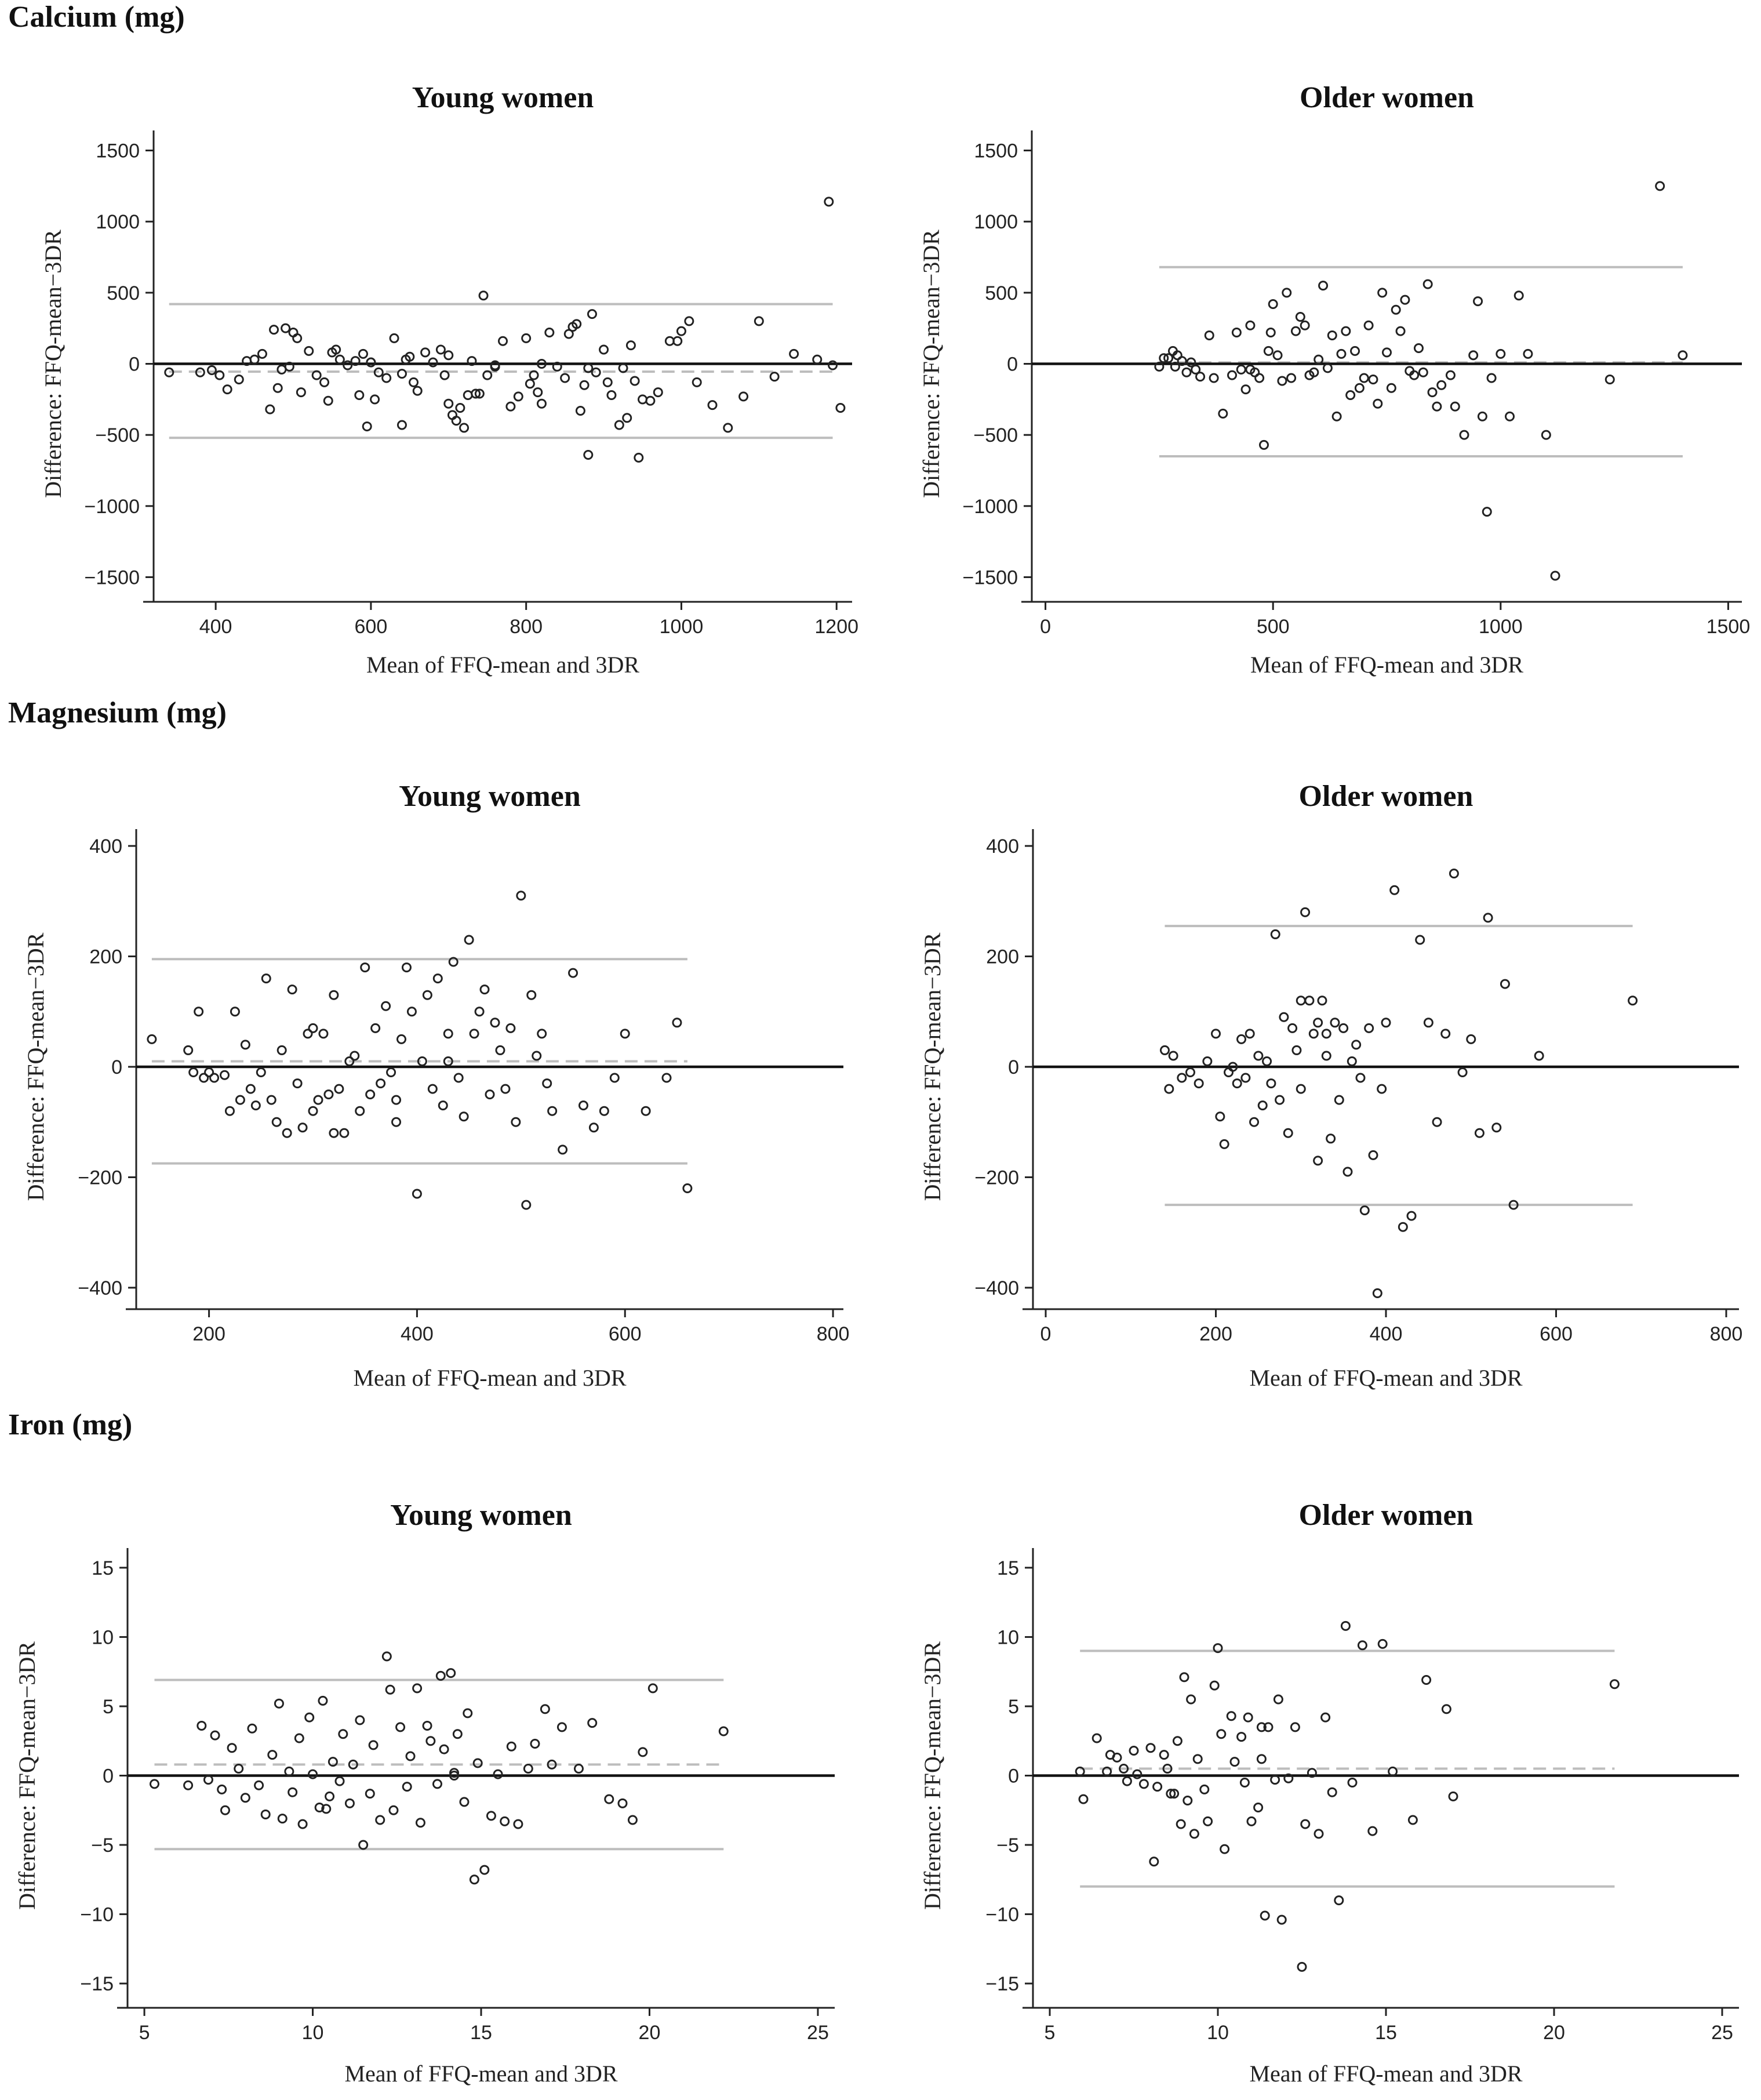  What do you see at coordinates (836, 627) in the screenshot?
I see `x-tick-label: 1200` at bounding box center [836, 627].